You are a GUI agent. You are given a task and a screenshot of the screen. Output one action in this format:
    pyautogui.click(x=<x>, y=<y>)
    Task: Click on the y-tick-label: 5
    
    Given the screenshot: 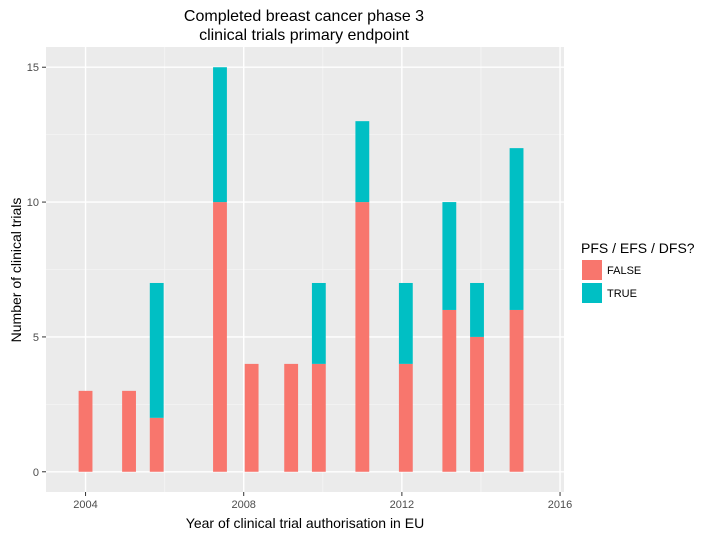 What is the action you would take?
    pyautogui.click(x=36, y=338)
    